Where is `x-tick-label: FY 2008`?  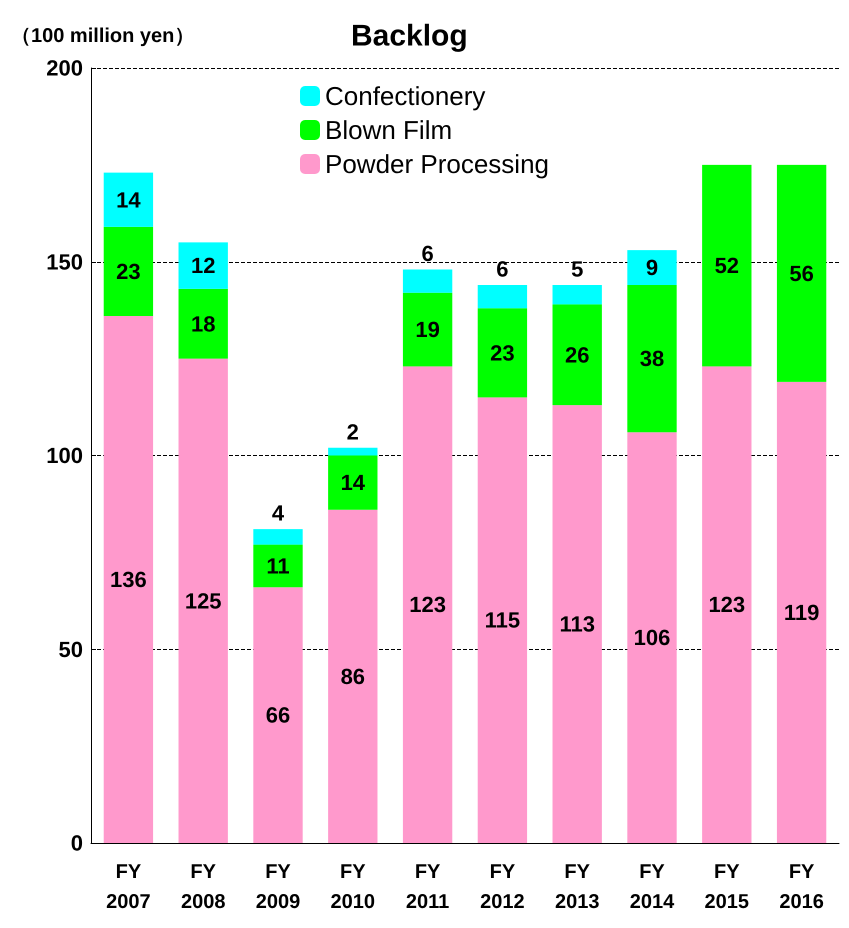 x-tick-label: FY 2008 is located at coordinates (203, 887).